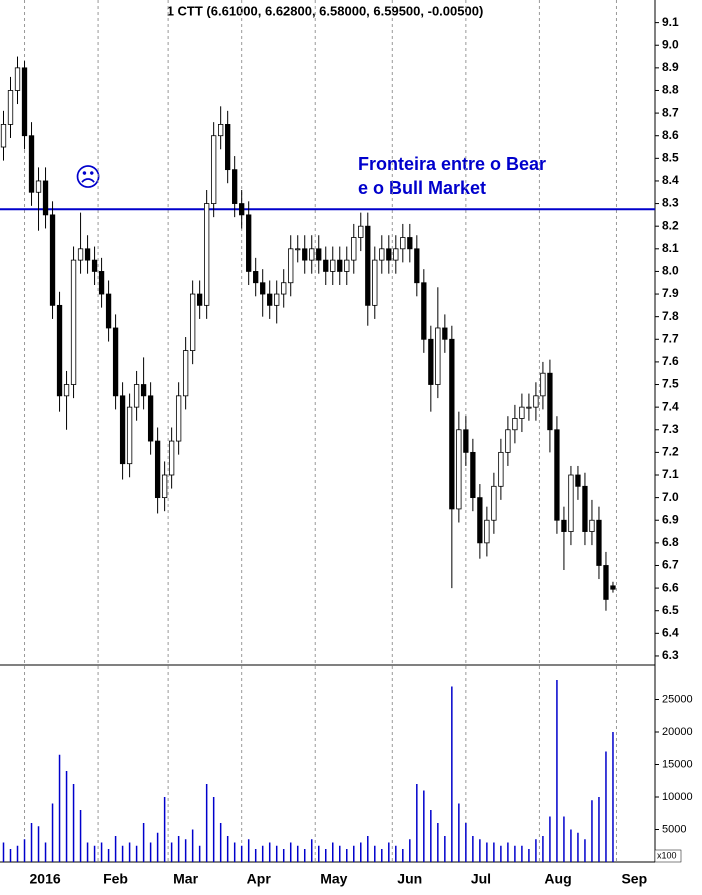 Image resolution: width=702 pixels, height=895 pixels. What do you see at coordinates (670, 655) in the screenshot?
I see `y-tick-label: 6.3` at bounding box center [670, 655].